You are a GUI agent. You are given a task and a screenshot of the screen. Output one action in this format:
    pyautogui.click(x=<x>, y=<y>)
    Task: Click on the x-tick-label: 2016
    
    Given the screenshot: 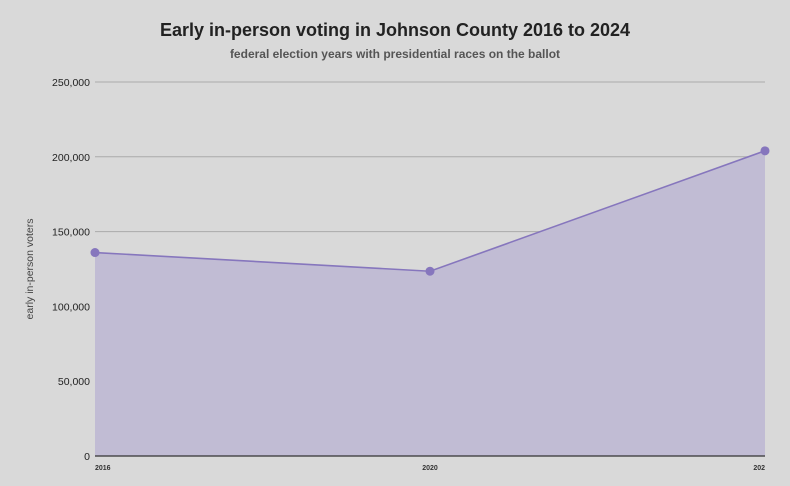 What is the action you would take?
    pyautogui.click(x=103, y=468)
    